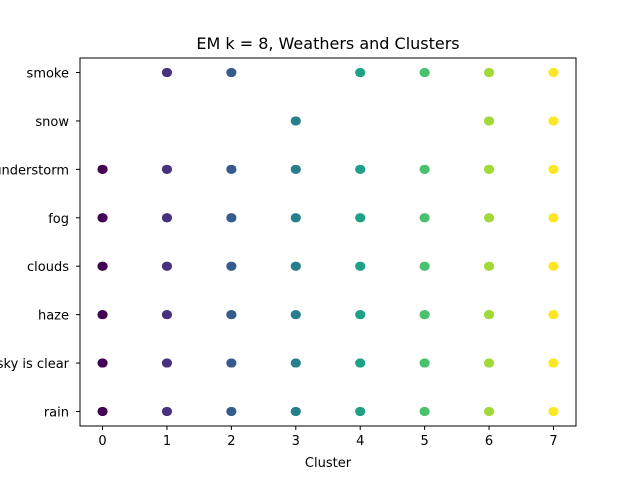 The height and width of the screenshot is (480, 640). Describe the element at coordinates (167, 441) in the screenshot. I see `x-tick-label: 1` at that location.